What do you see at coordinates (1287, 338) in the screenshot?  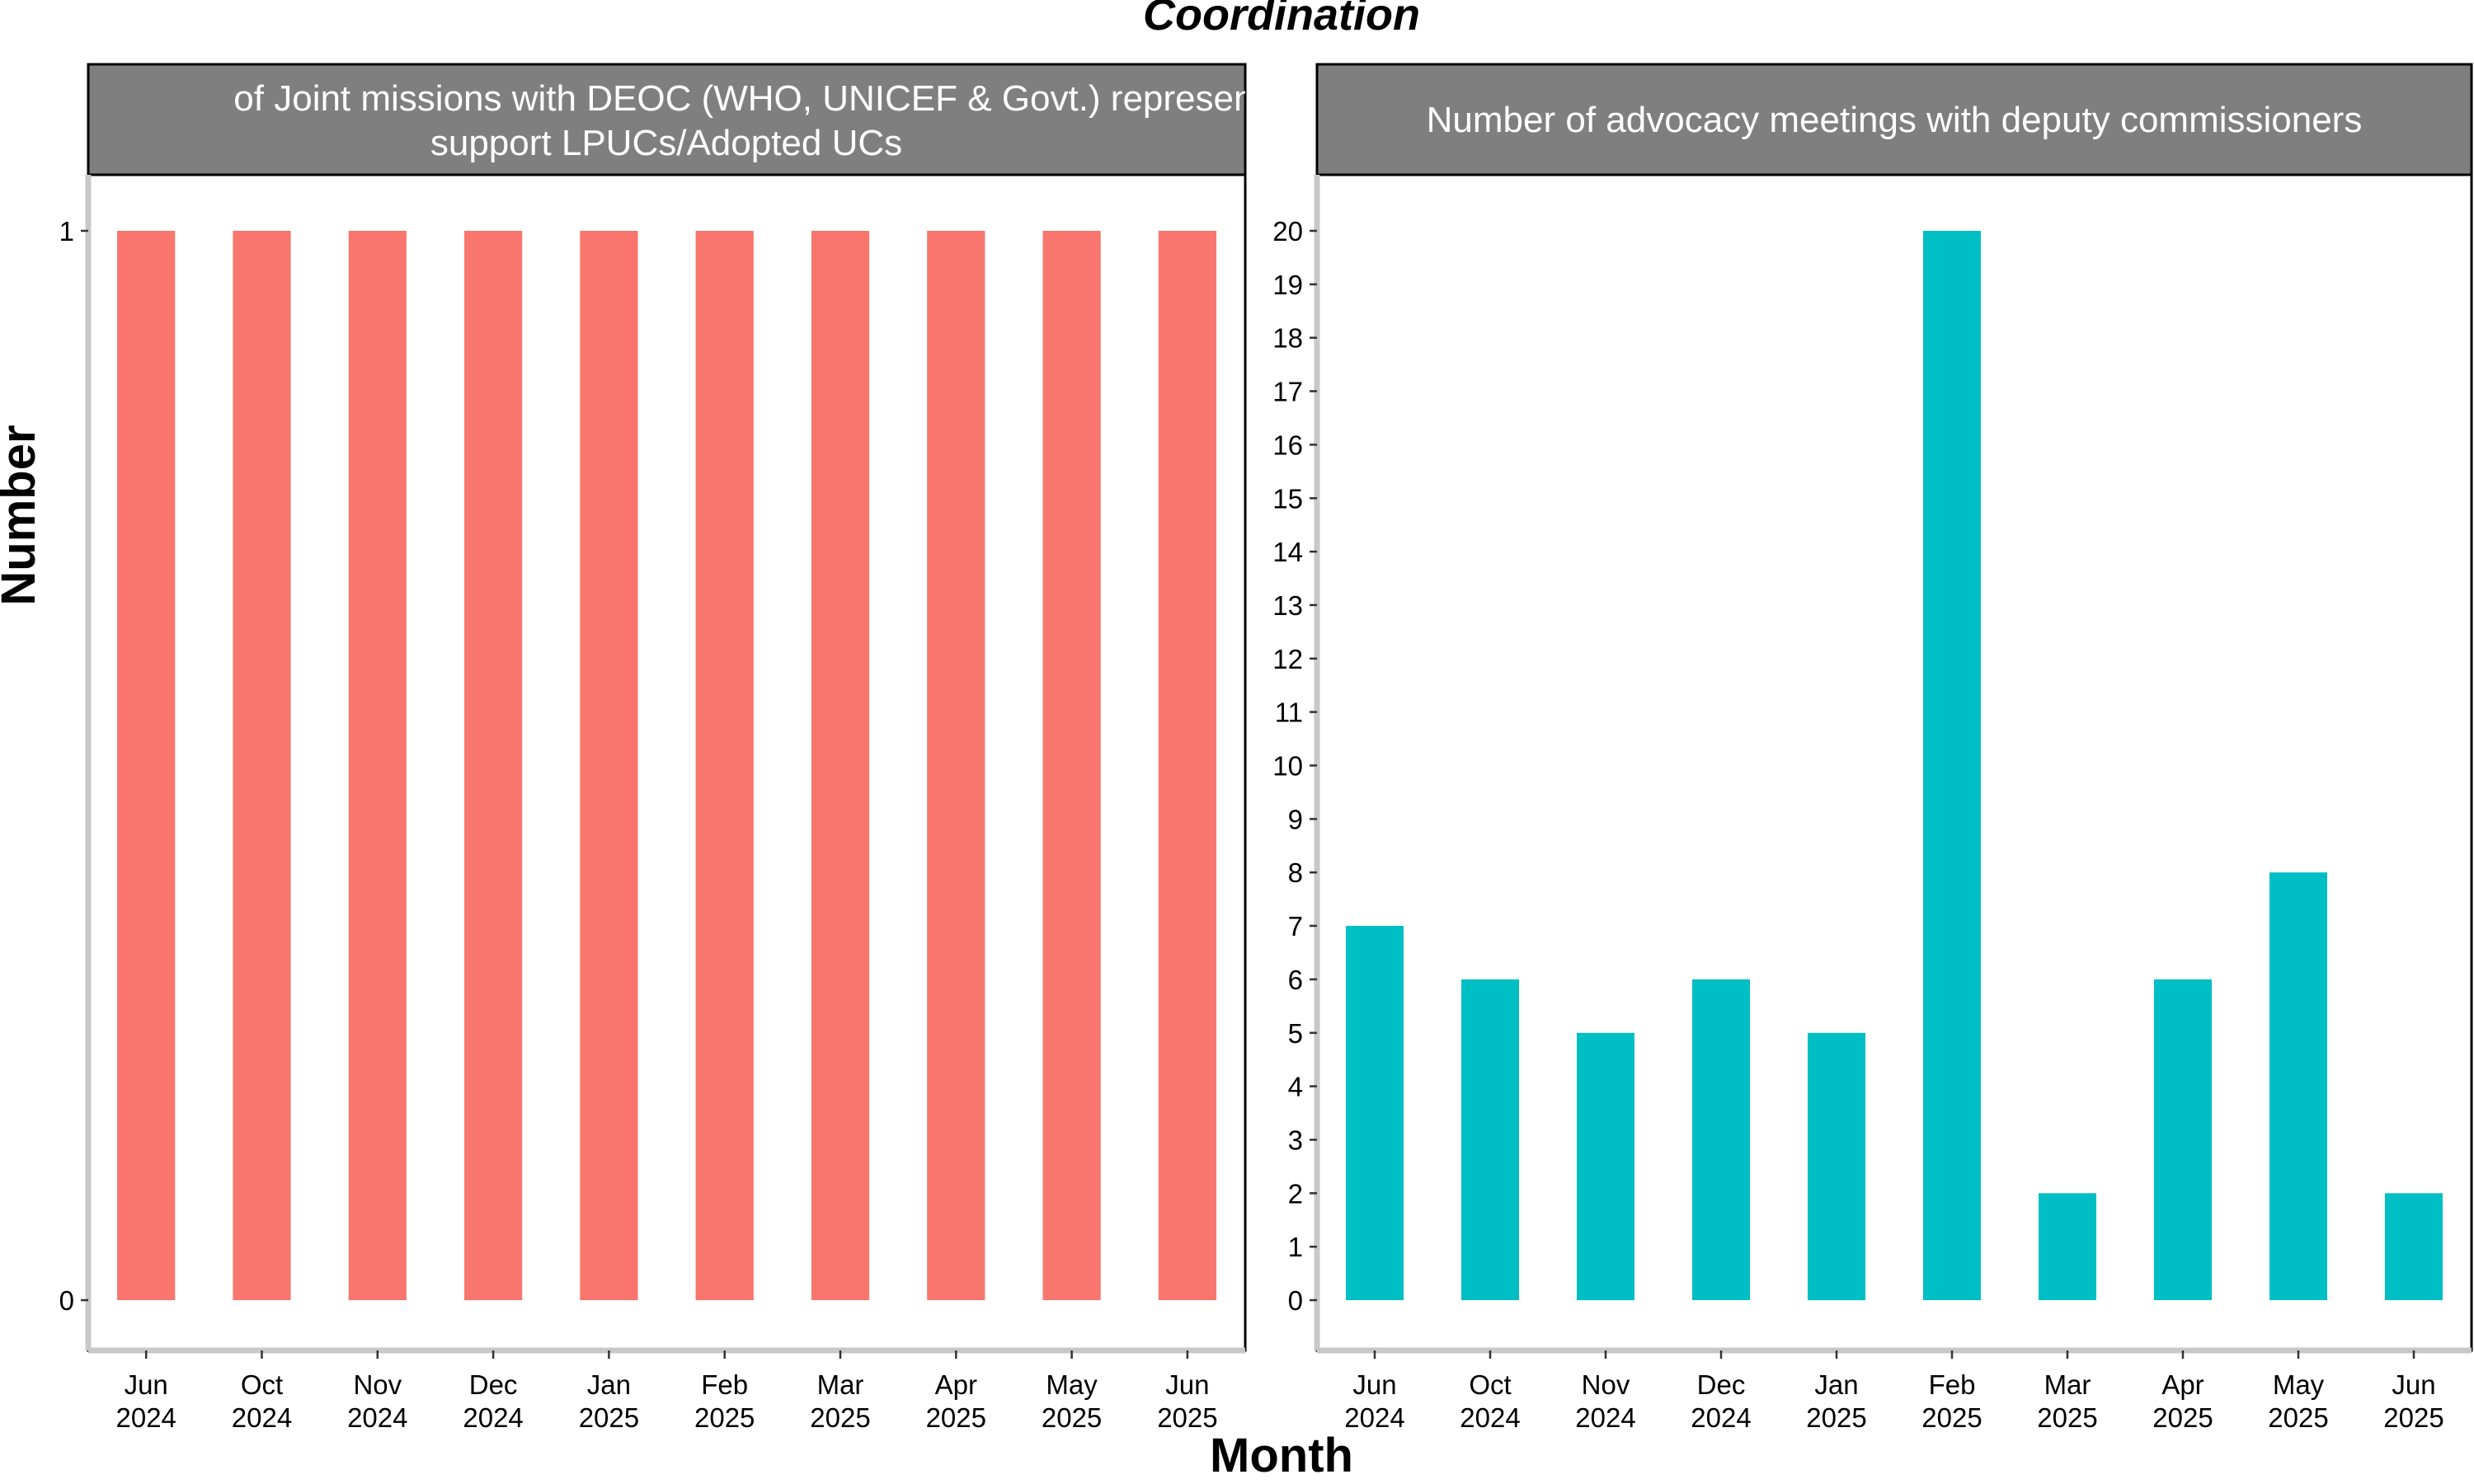 I see `y-tick-label: 18` at bounding box center [1287, 338].